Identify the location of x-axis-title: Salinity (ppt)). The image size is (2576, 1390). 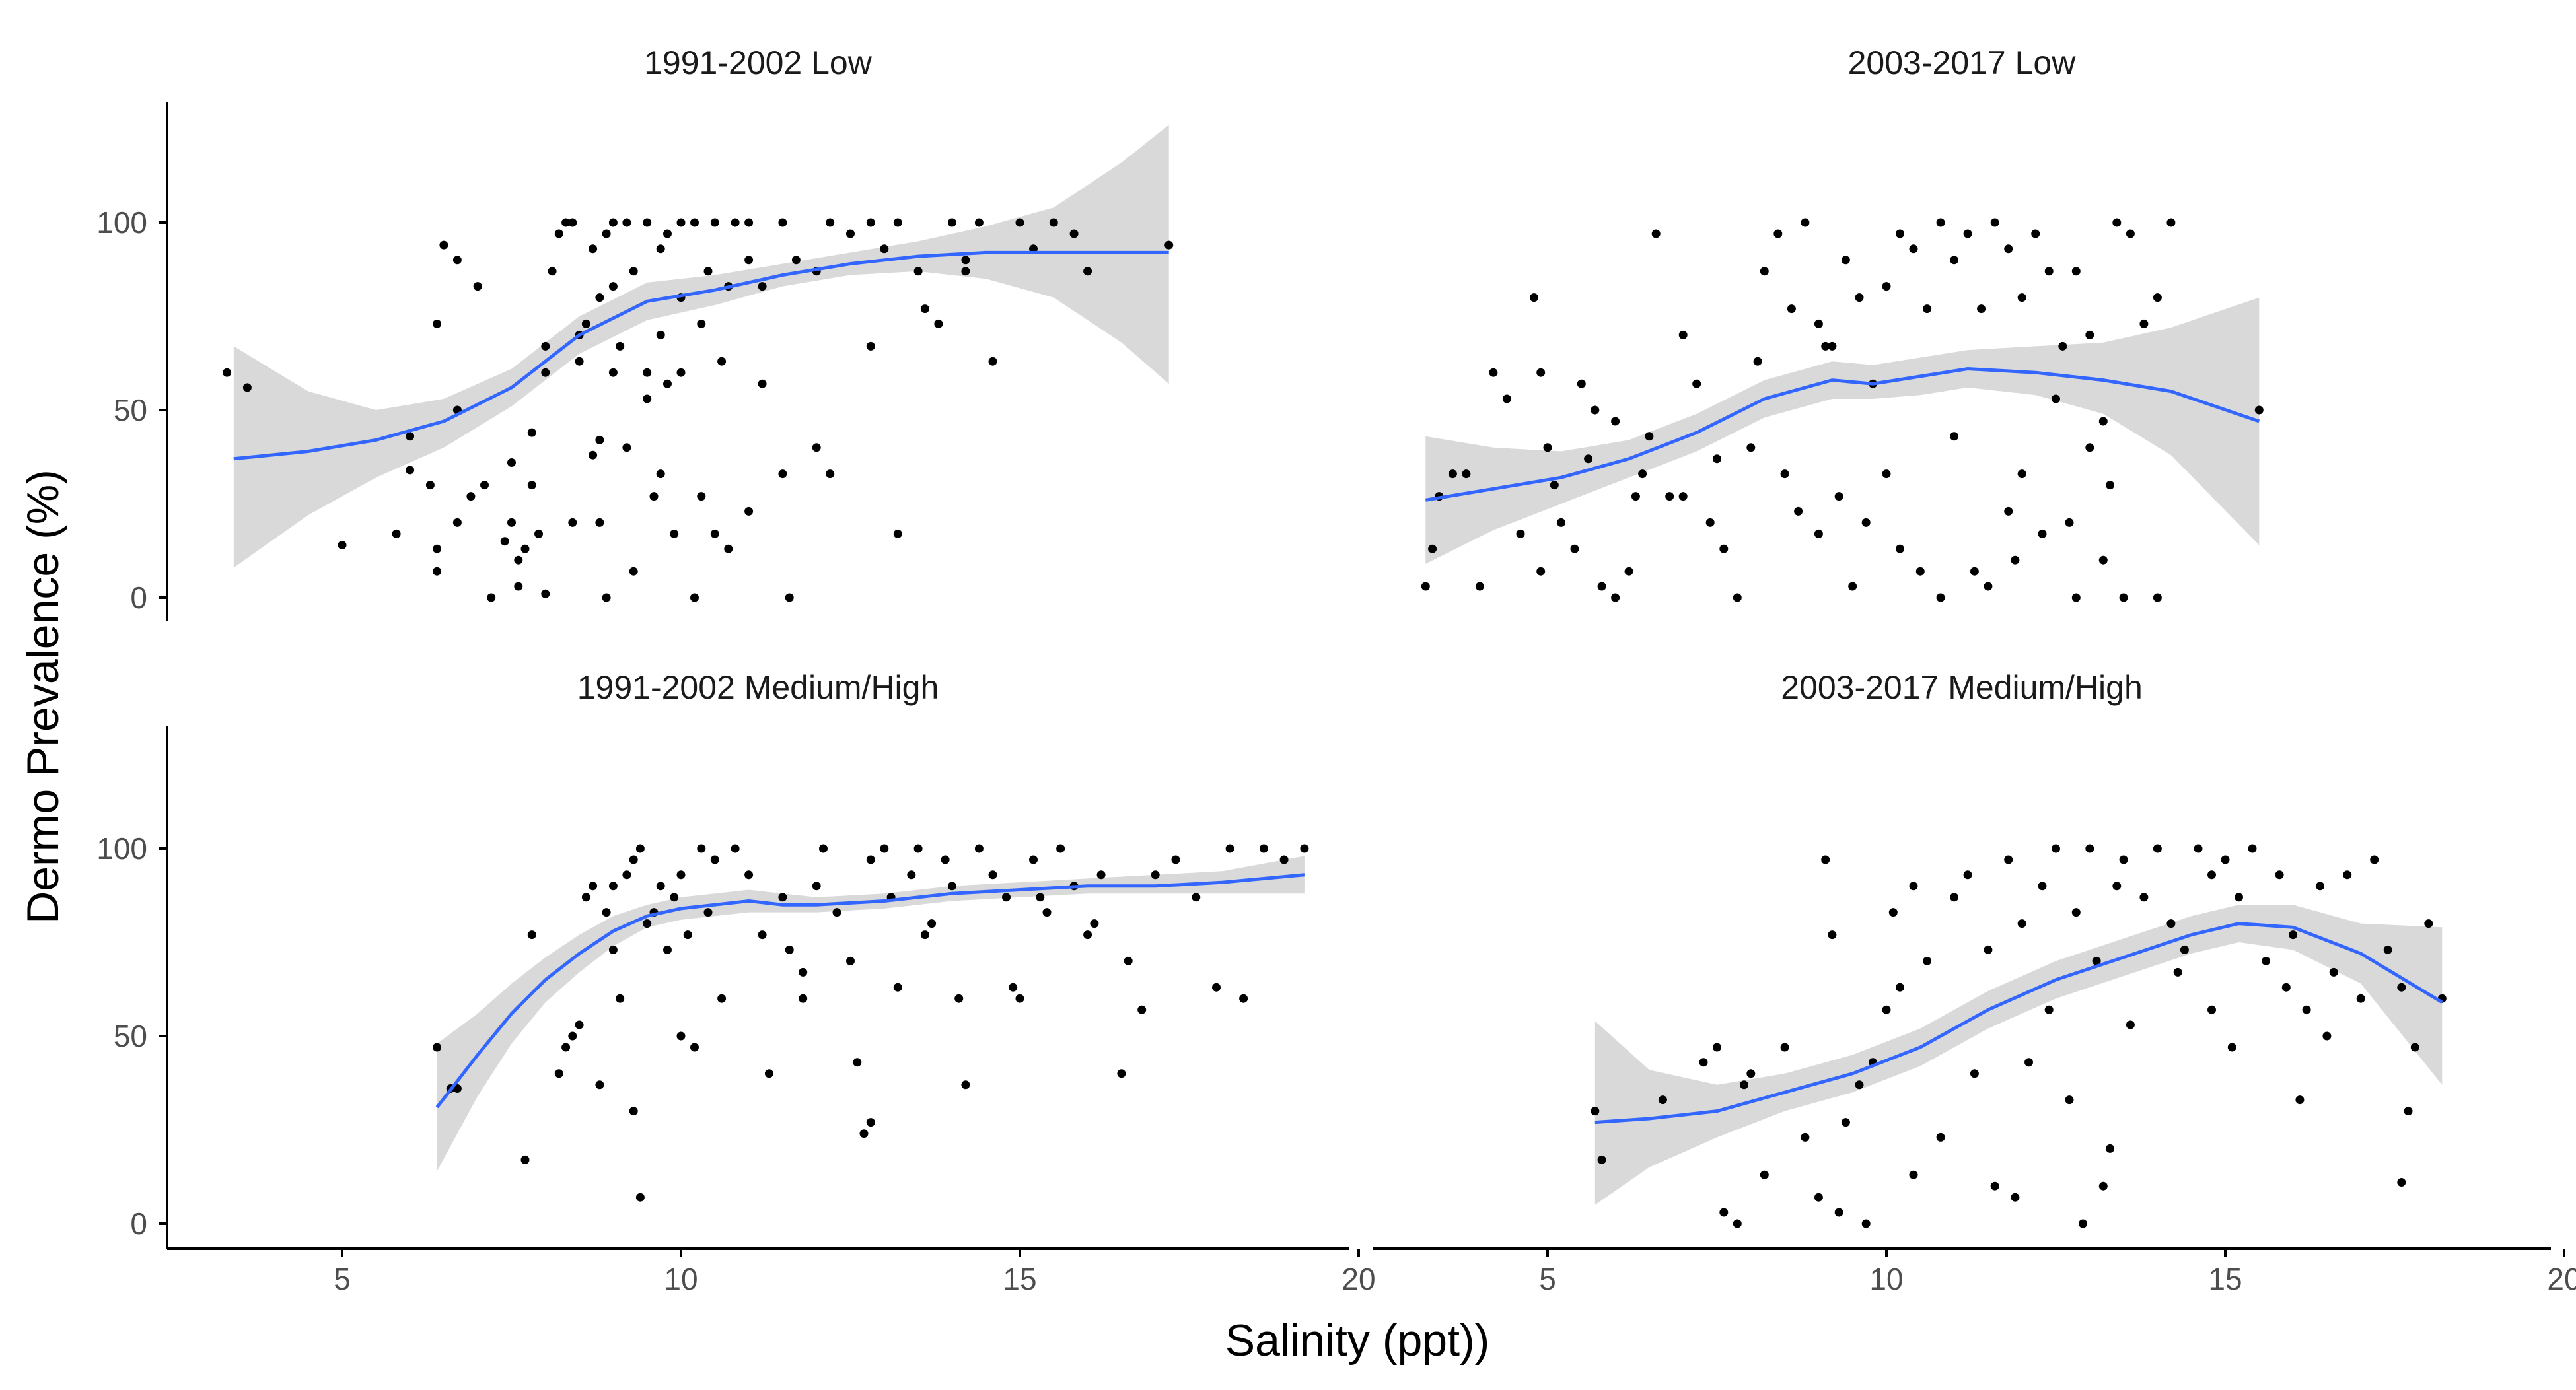
(1358, 1340).